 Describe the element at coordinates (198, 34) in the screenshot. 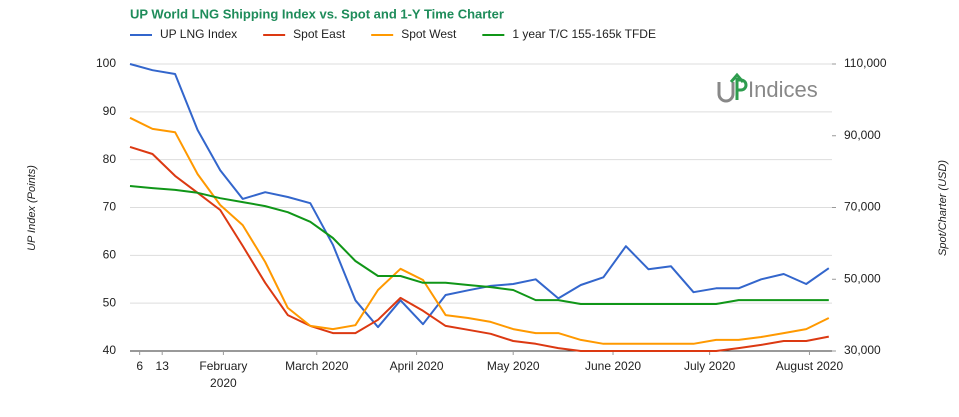

I see `legend-label: UP LNG Index` at that location.